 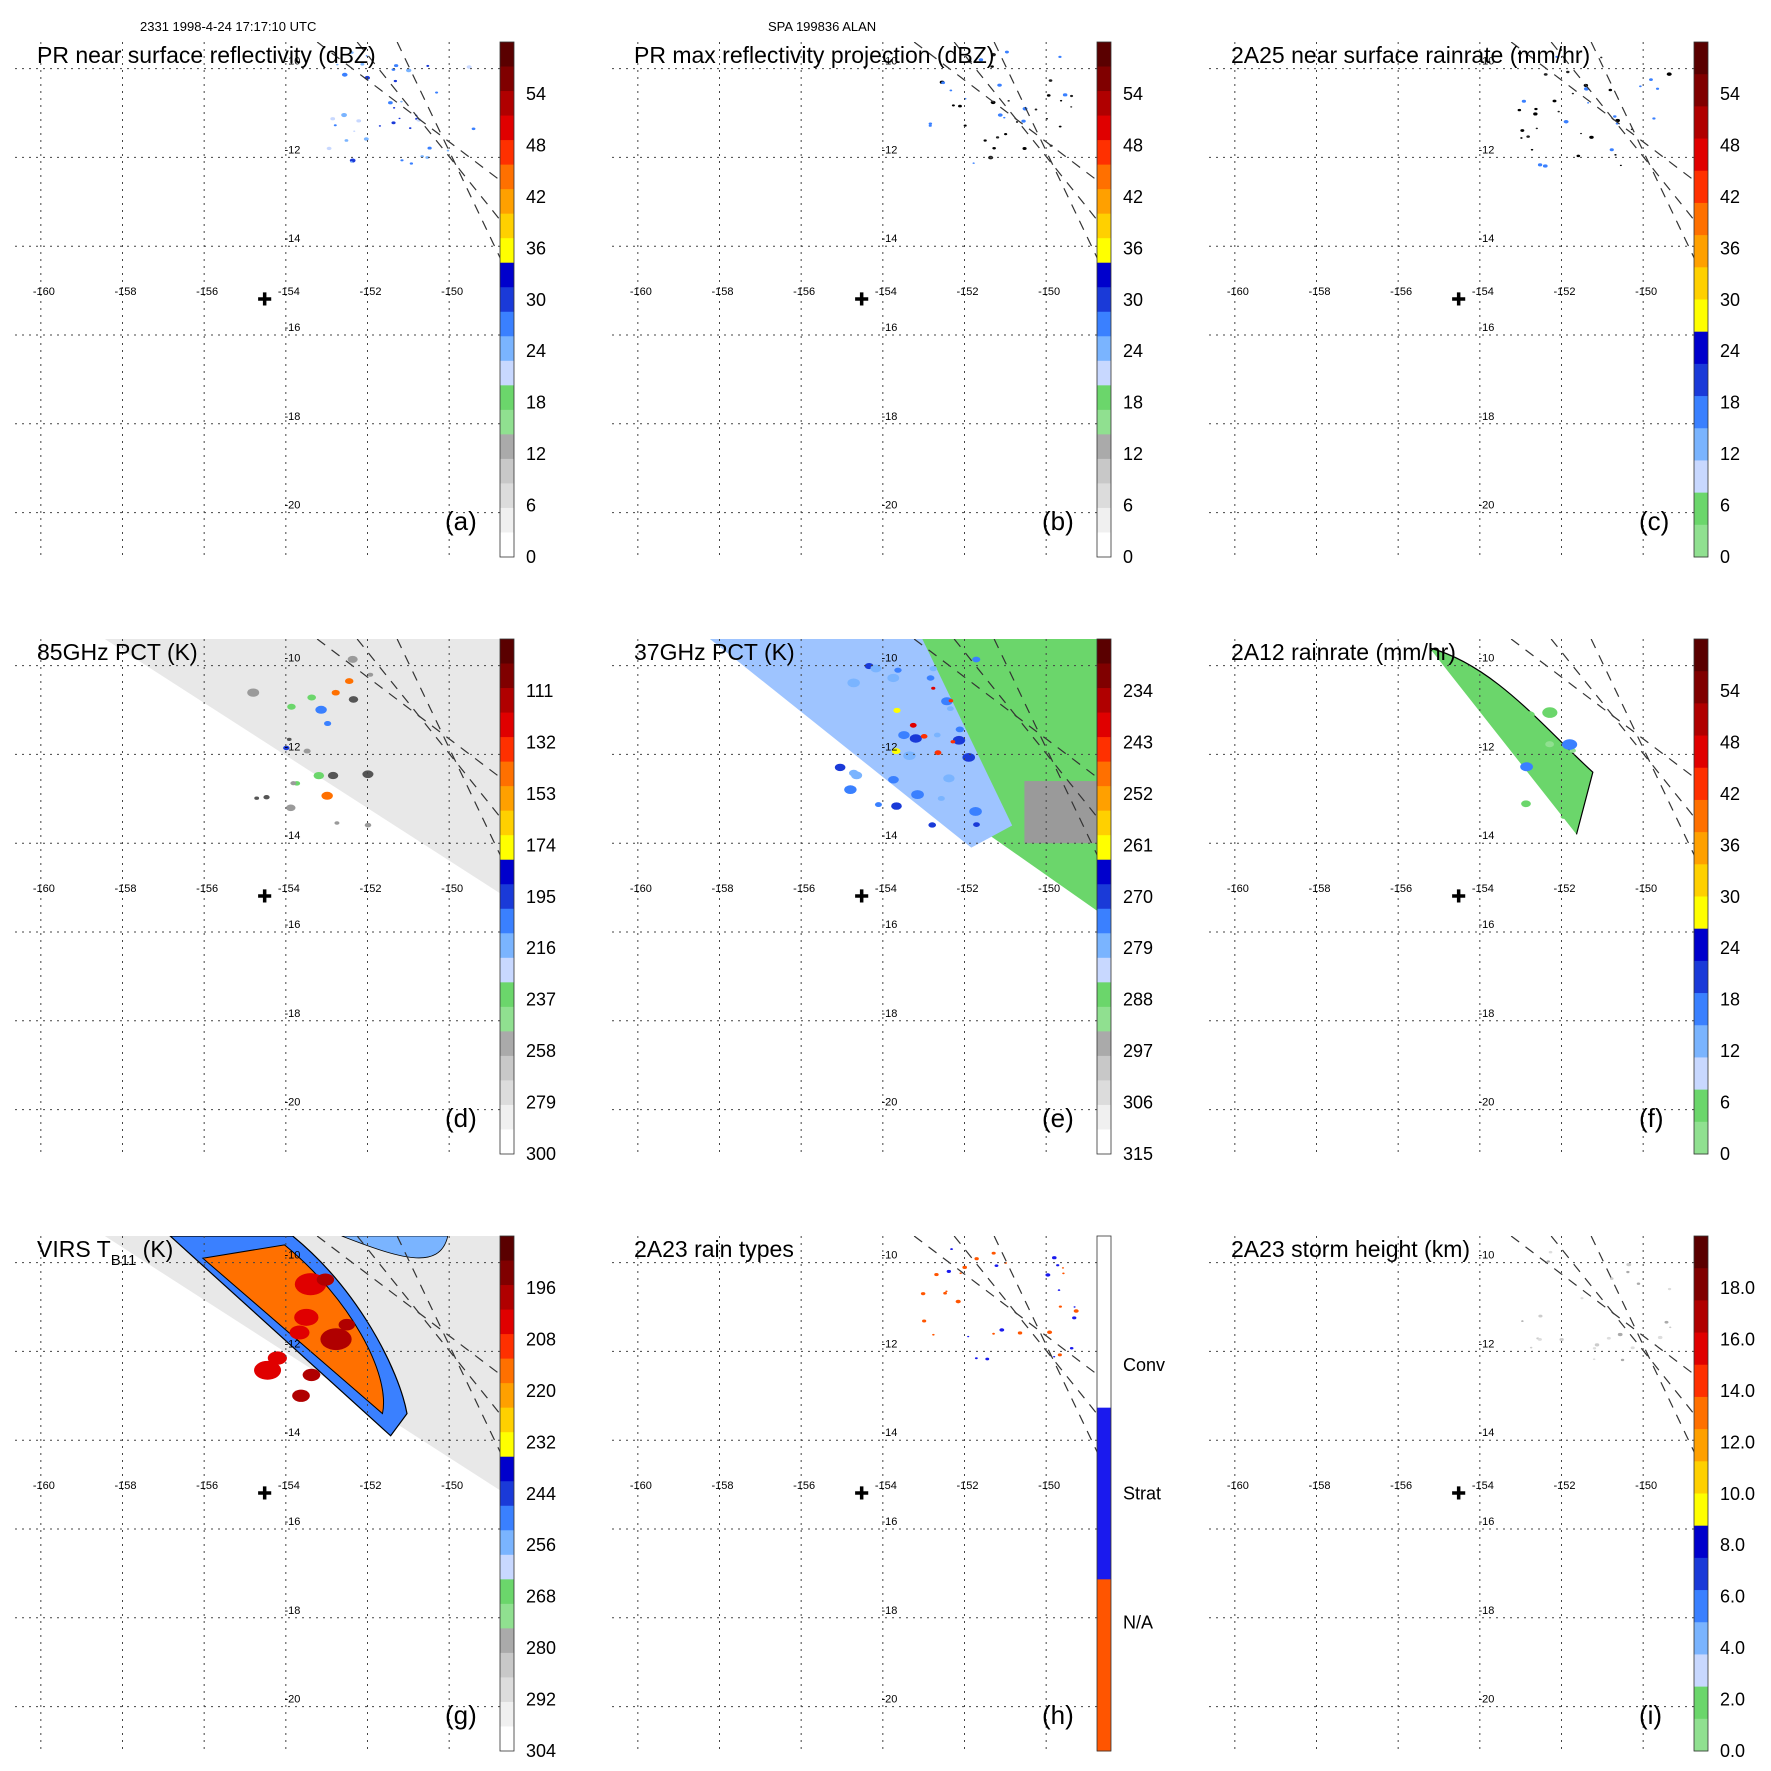 What do you see at coordinates (1730, 94) in the screenshot?
I see `colorbar-tick: 54` at bounding box center [1730, 94].